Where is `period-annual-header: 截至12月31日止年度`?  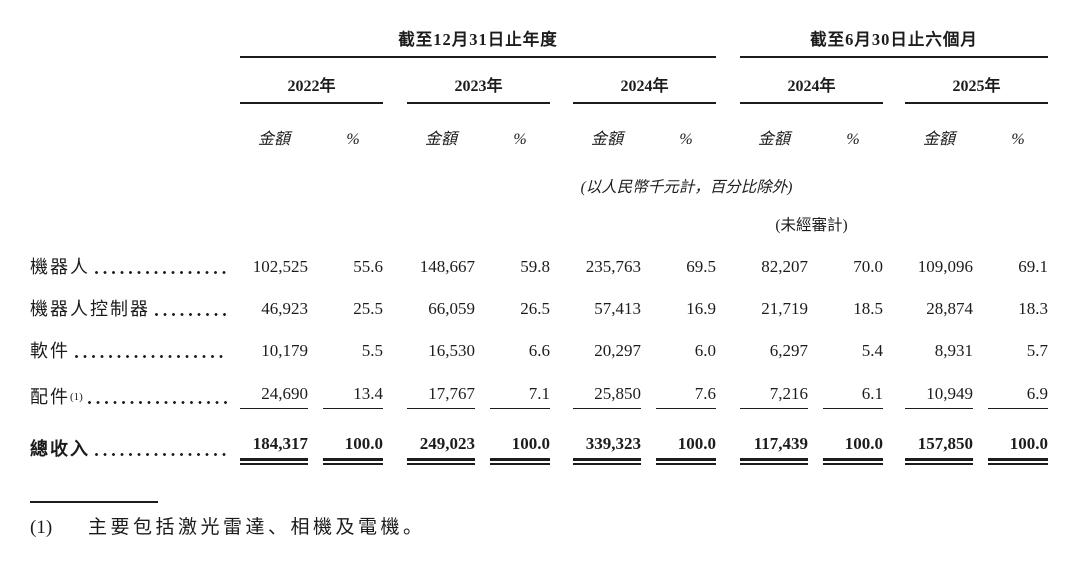
period-annual-header: 截至12月31日止年度 is located at coordinates (478, 42).